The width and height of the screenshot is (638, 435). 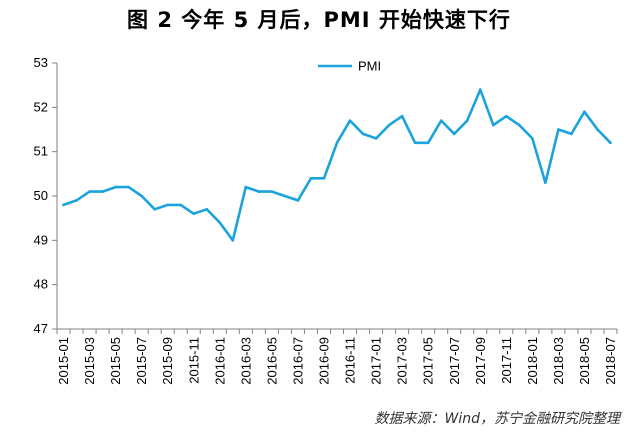 What do you see at coordinates (167, 361) in the screenshot?
I see `x-tick-label: 2015-09` at bounding box center [167, 361].